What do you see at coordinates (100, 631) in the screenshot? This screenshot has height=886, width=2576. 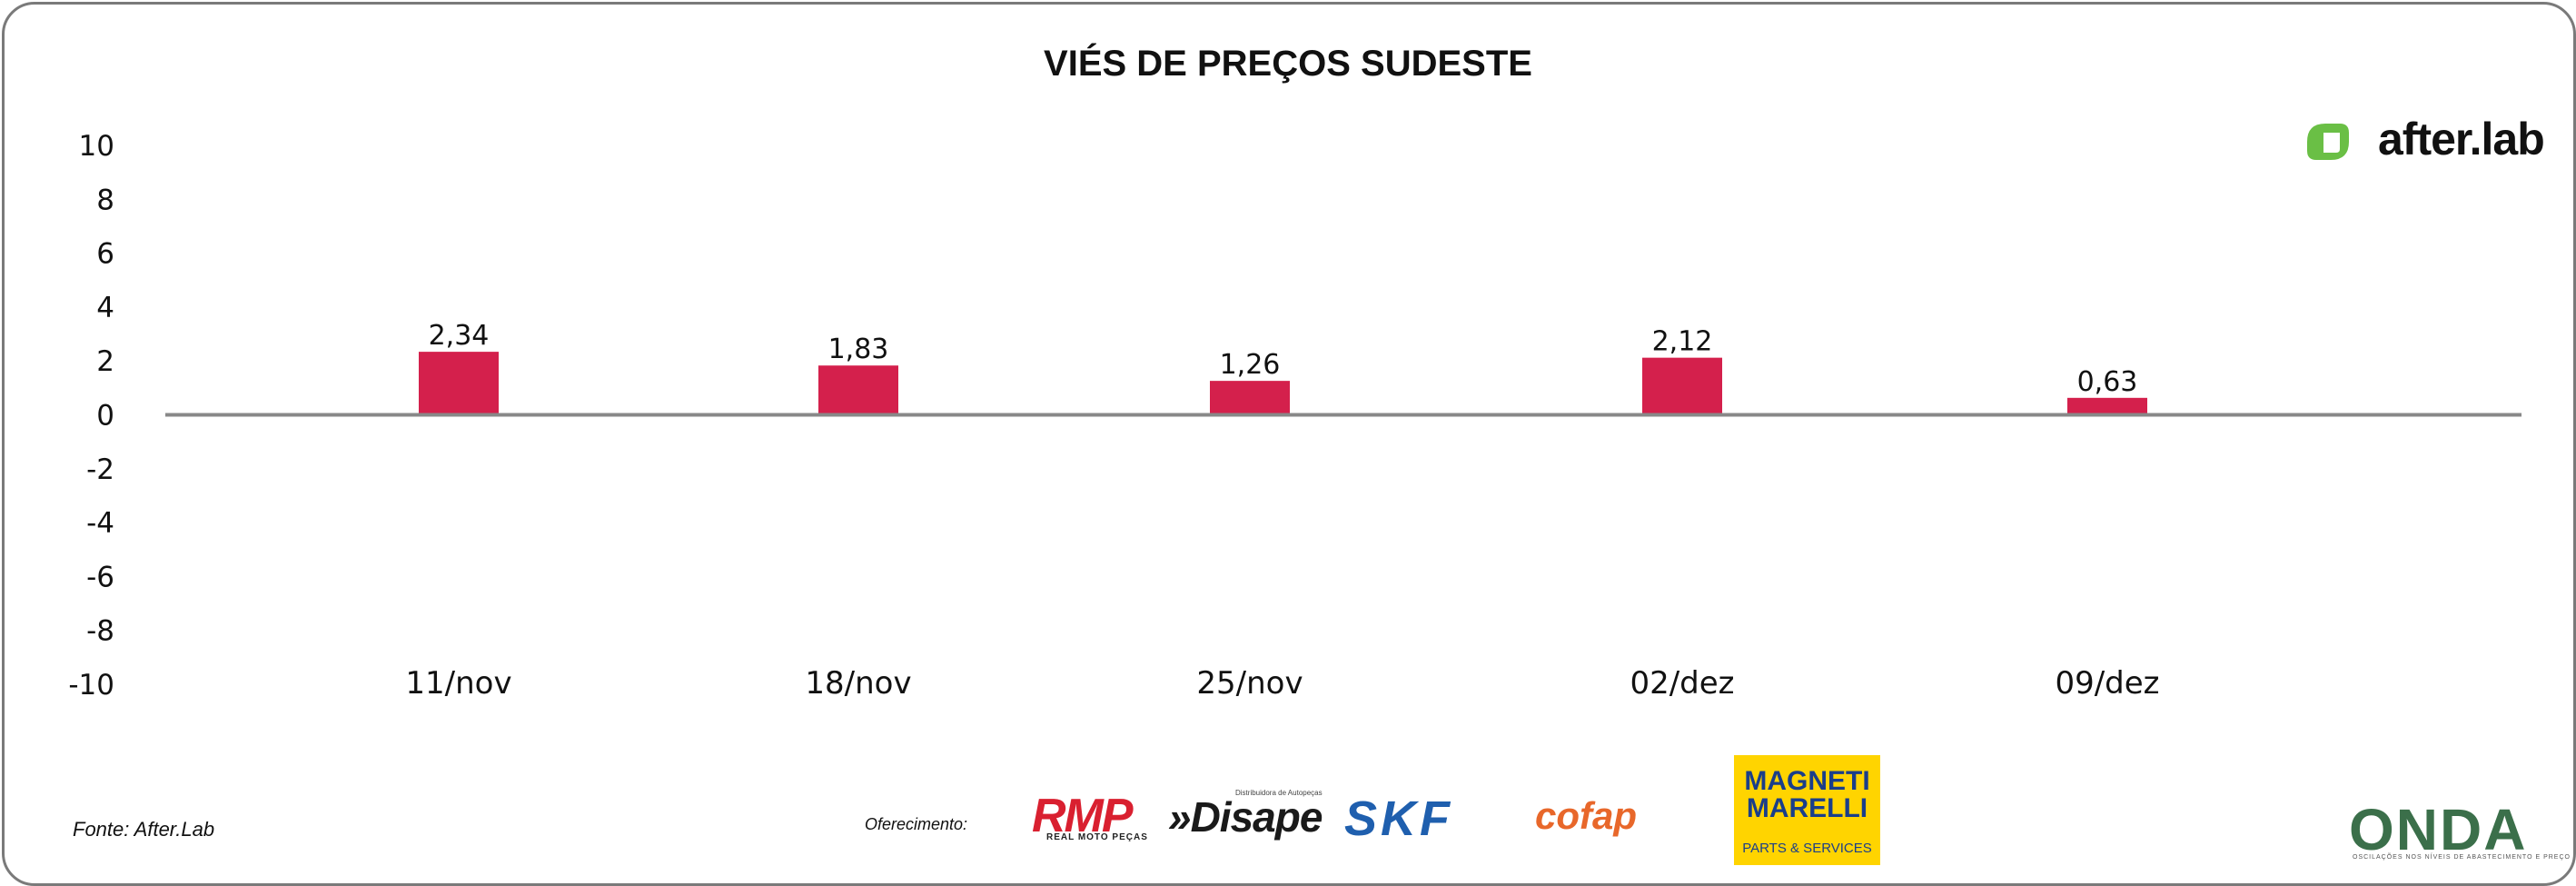 I see `y-tick-label: -8` at bounding box center [100, 631].